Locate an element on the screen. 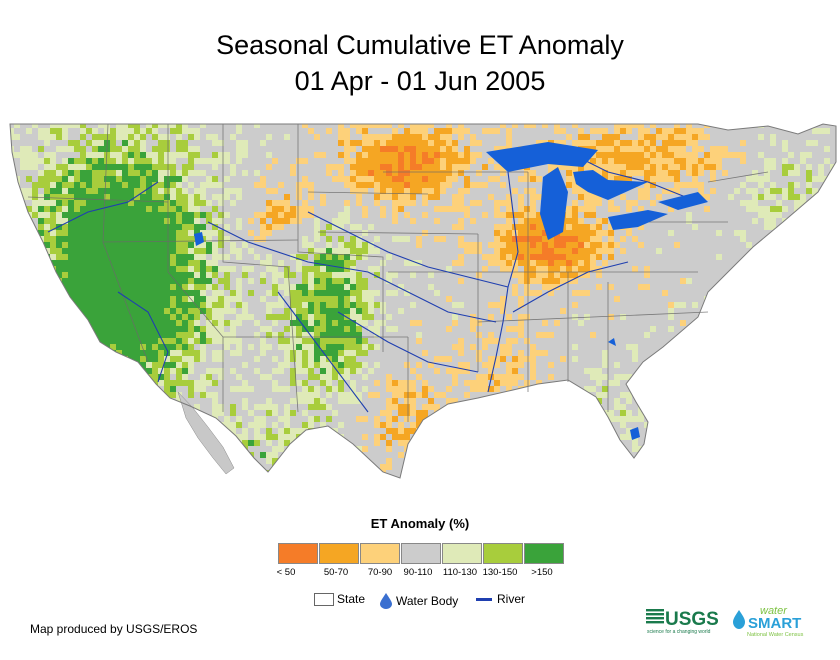 The image size is (840, 660). legend-tick-label: 50-70 is located at coordinates (336, 572).